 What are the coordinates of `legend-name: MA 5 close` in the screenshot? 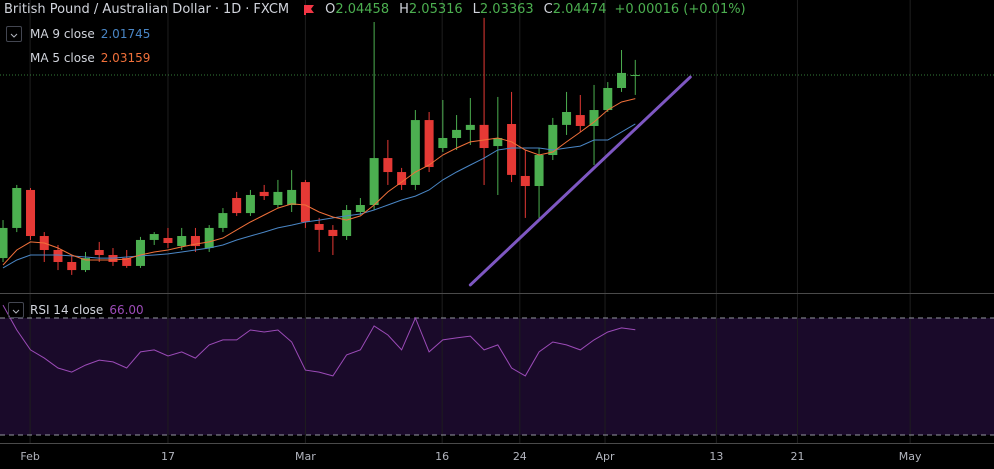 It's located at (62, 58).